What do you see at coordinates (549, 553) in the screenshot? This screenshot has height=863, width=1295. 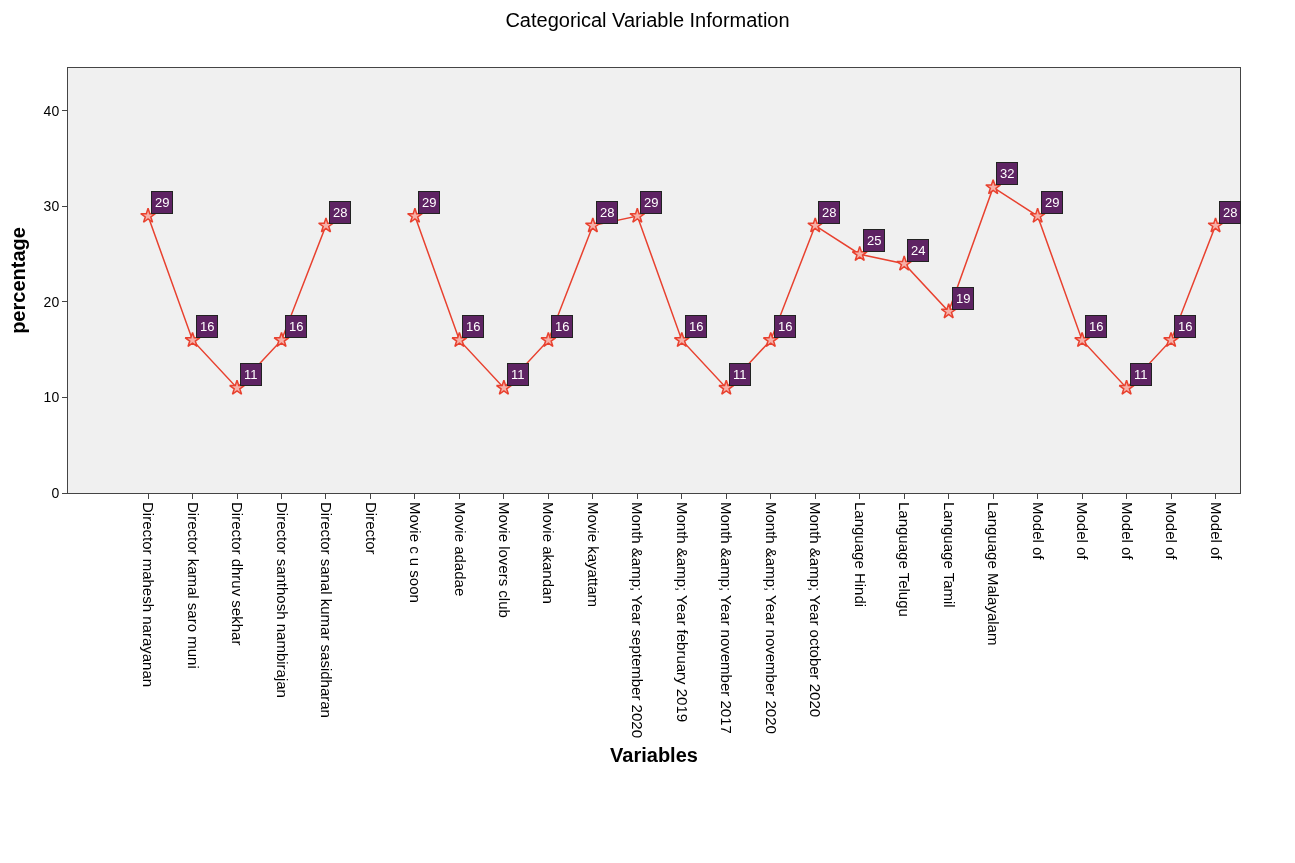 I see `x-tick-label: Movie akandan` at bounding box center [549, 553].